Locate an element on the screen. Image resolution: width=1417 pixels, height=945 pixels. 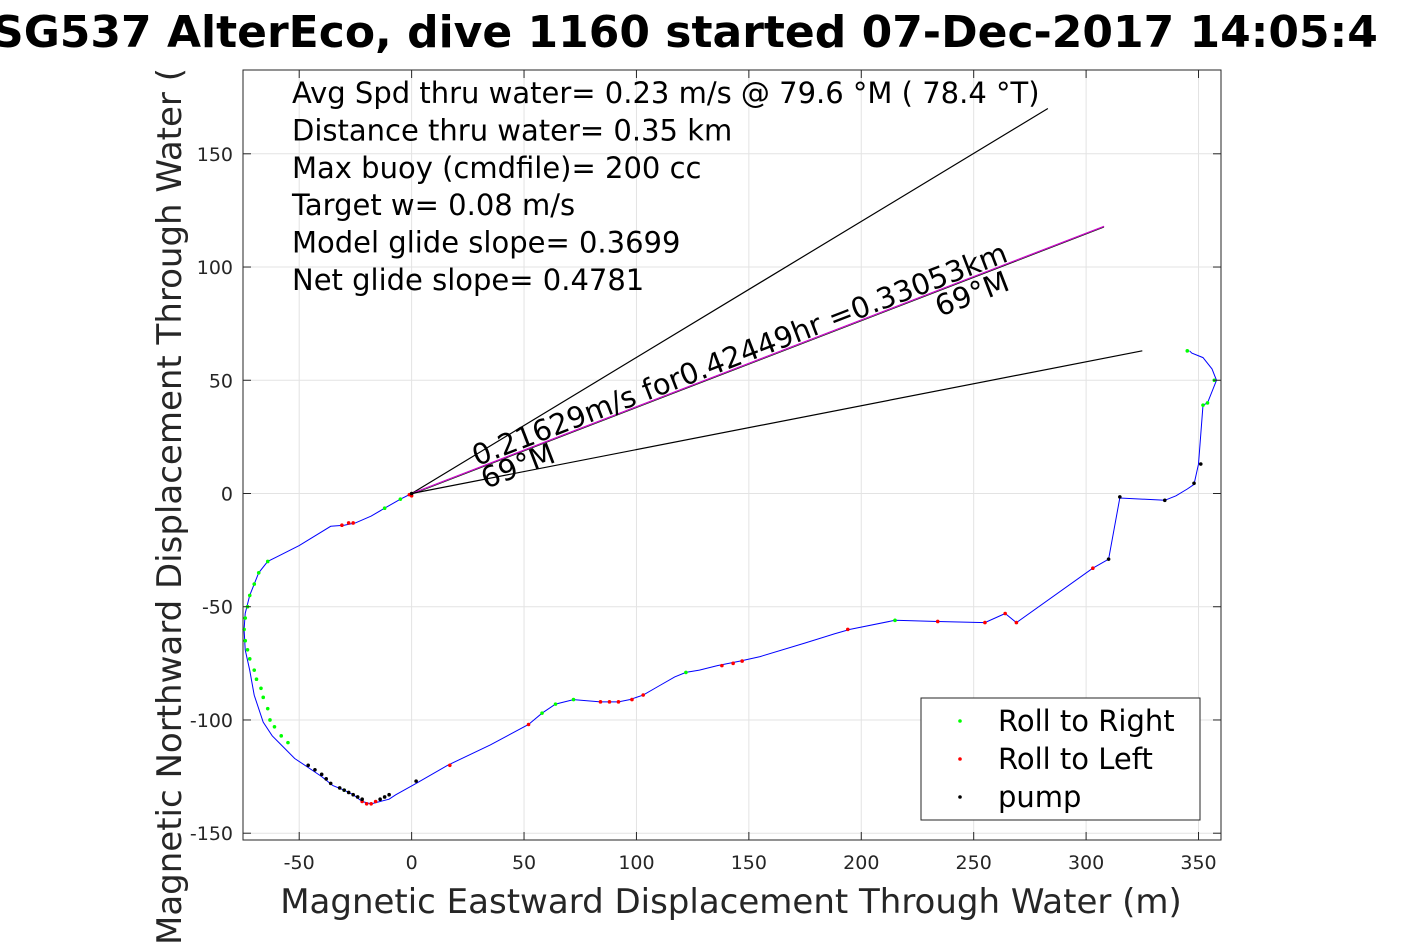
reference-line-mean is located at coordinates (758, 360).